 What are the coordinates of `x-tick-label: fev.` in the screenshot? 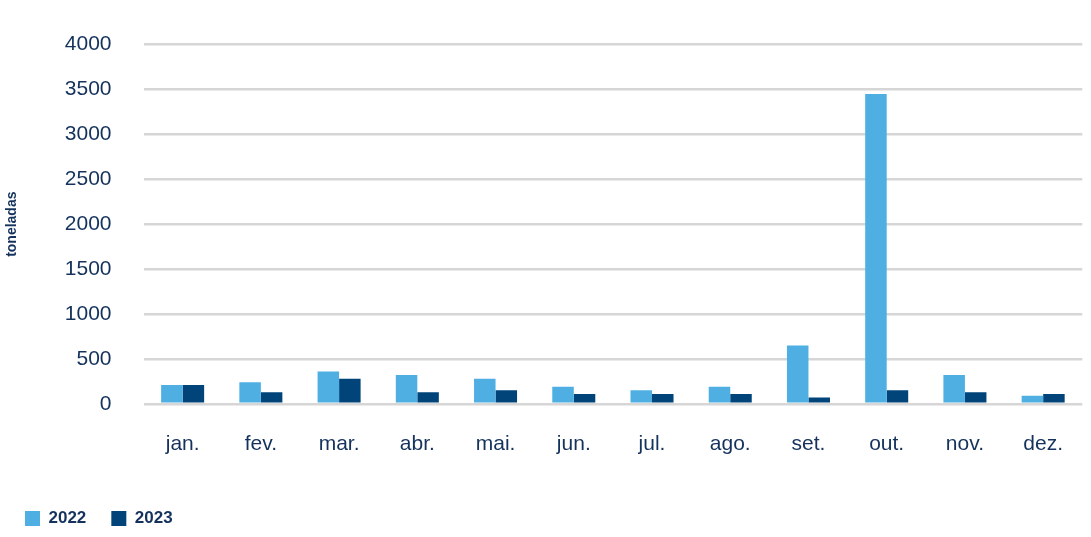 It's located at (261, 443).